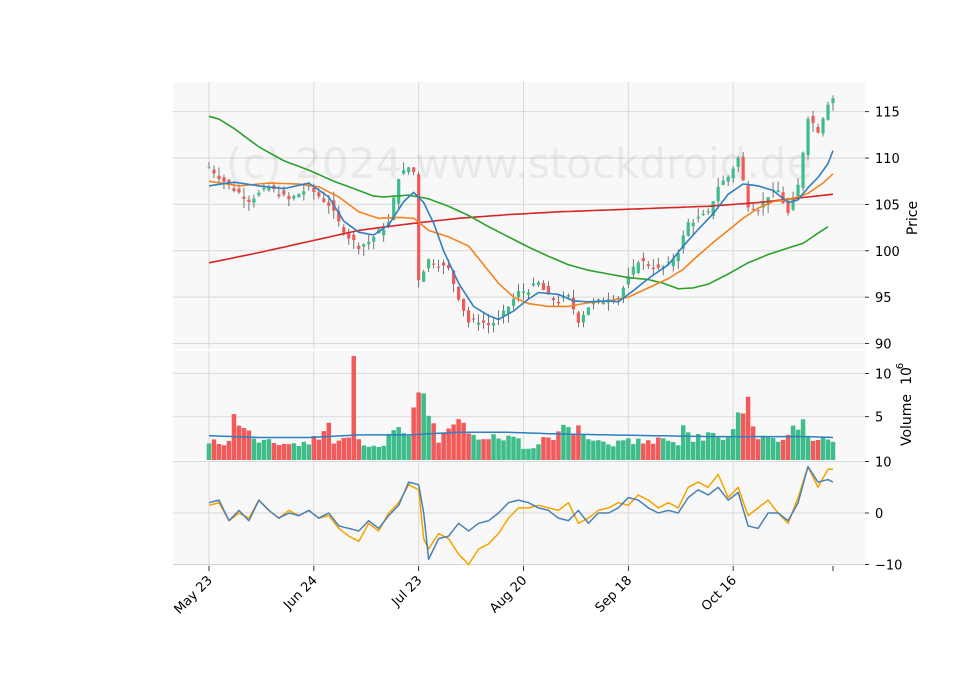 The image size is (960, 694). What do you see at coordinates (194, 595) in the screenshot?
I see `x-tick-label: May 23` at bounding box center [194, 595].